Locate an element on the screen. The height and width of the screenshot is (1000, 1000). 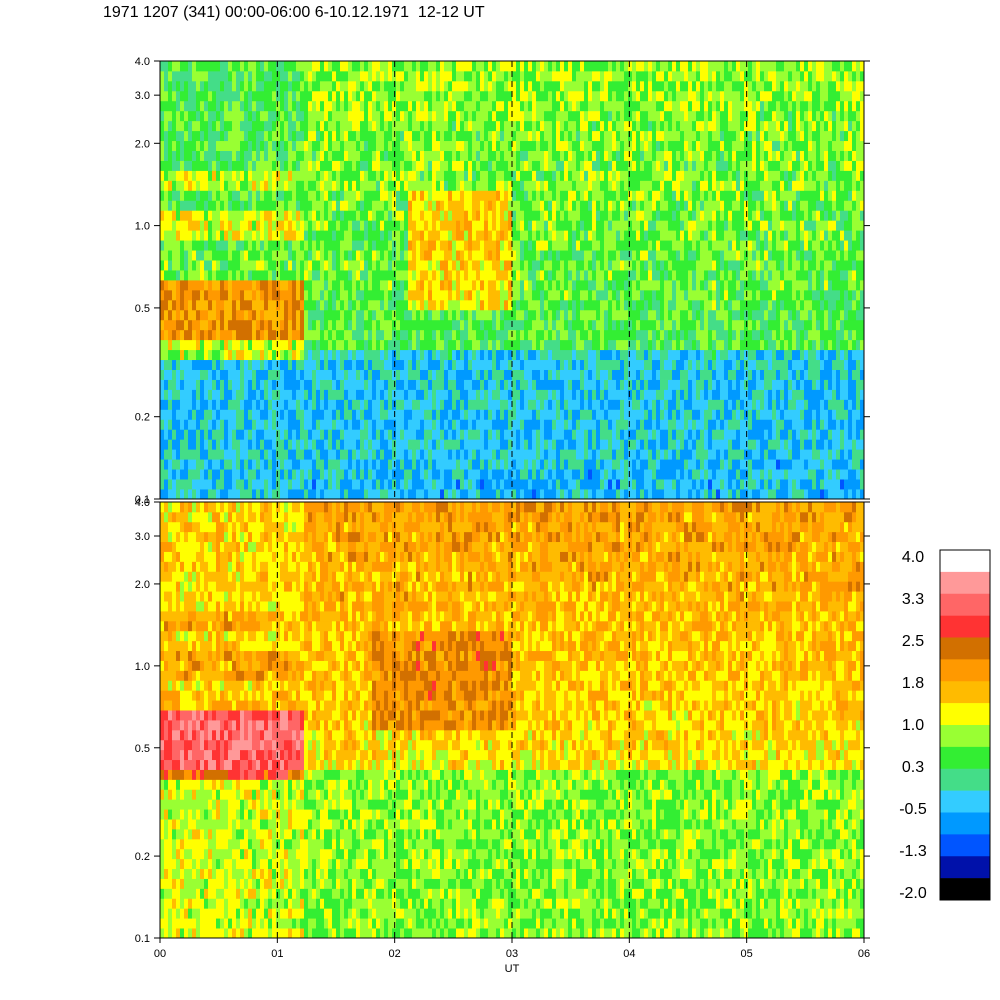
upper-y-tick-label-2: 0.5 is located at coordinates (142, 309).